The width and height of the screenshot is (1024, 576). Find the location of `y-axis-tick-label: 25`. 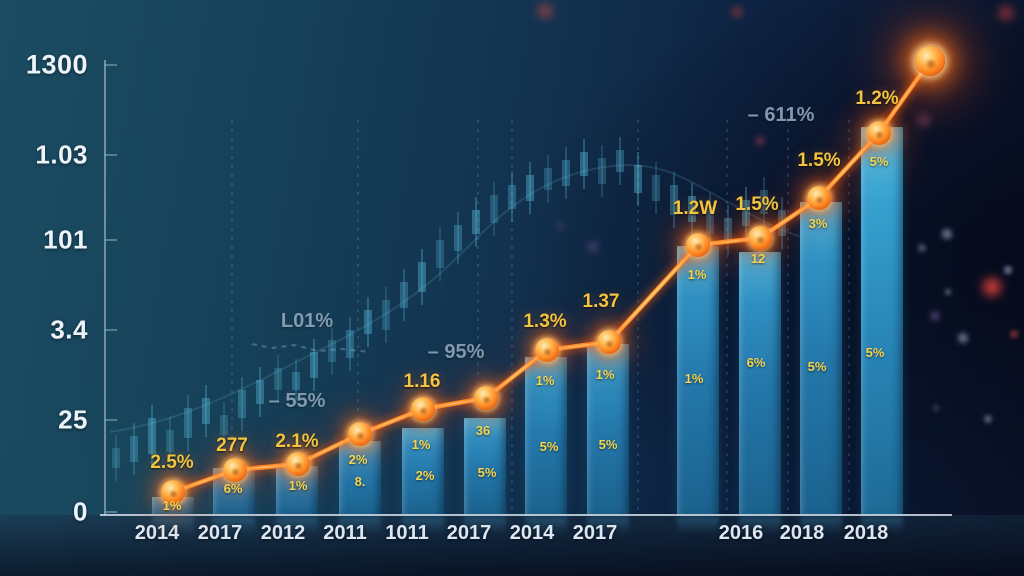

y-axis-tick-label: 25 is located at coordinates (73, 419).